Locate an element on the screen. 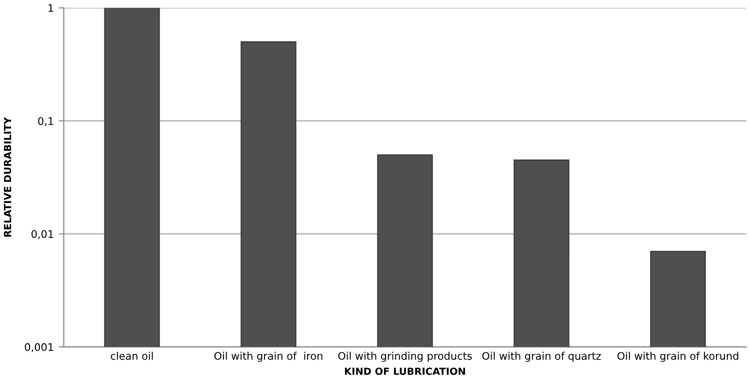 The image size is (750, 392). y-tick-label: 0,1 is located at coordinates (46, 121).